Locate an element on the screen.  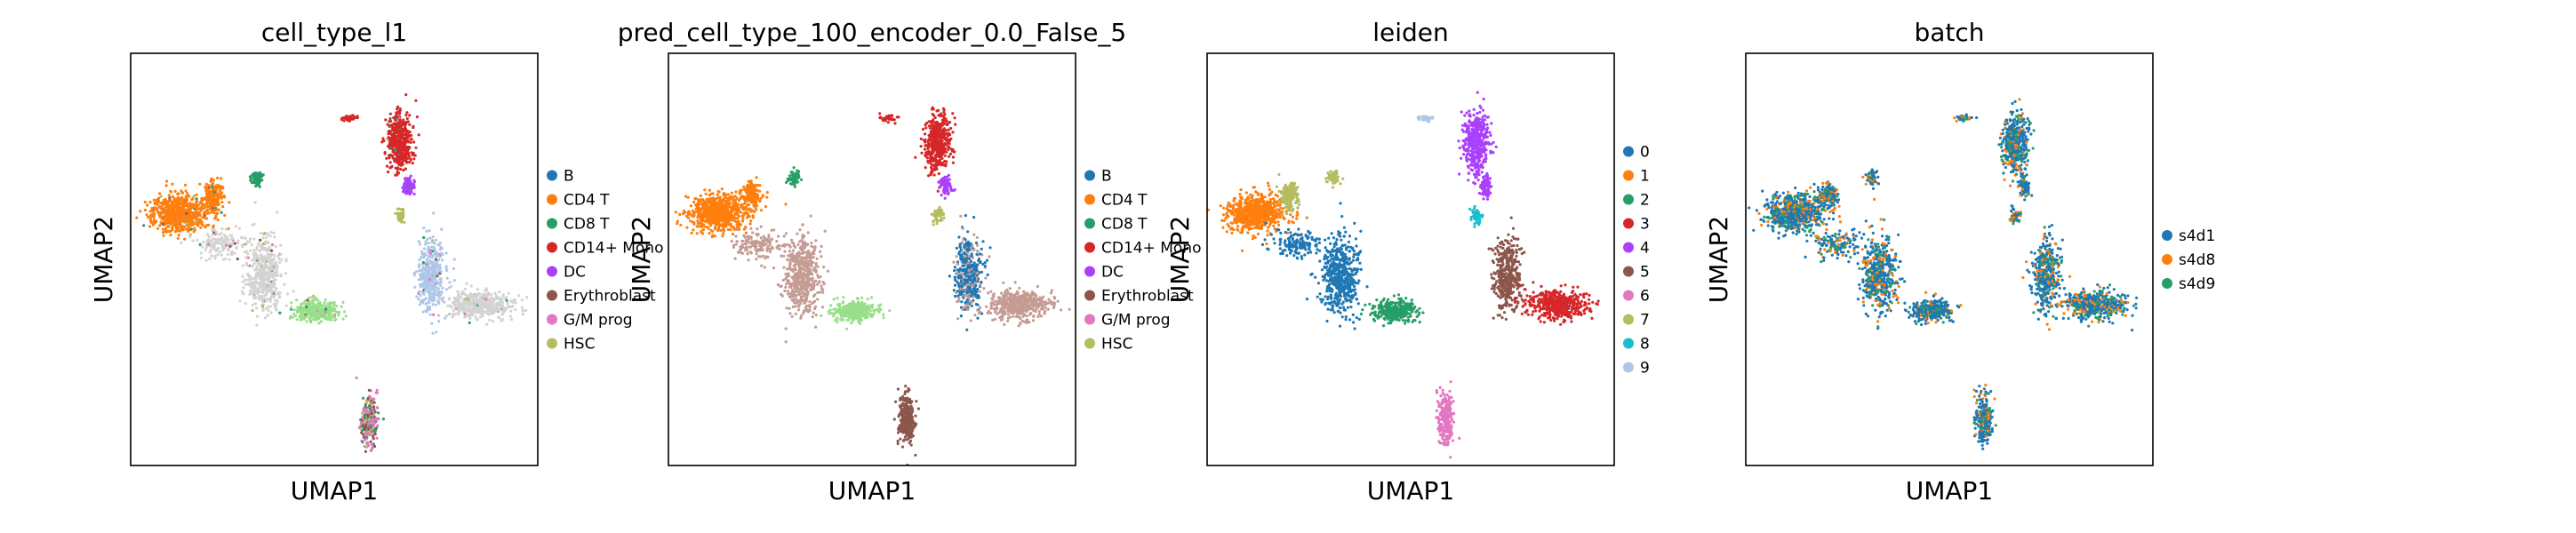
legend-label: CD8 T is located at coordinates (587, 225).